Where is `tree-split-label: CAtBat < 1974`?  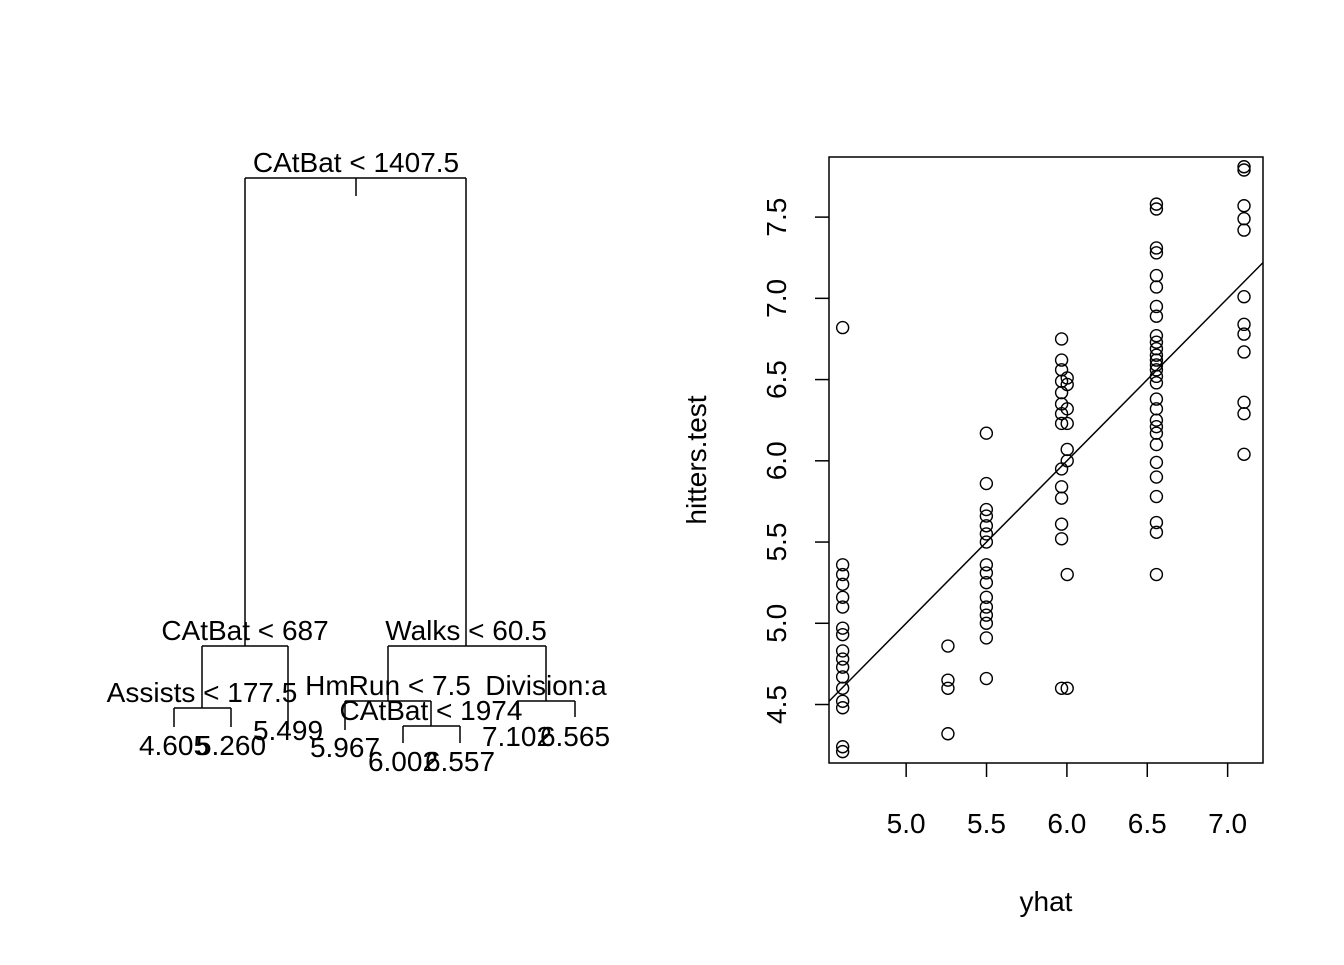 tree-split-label: CAtBat < 1974 is located at coordinates (431, 710).